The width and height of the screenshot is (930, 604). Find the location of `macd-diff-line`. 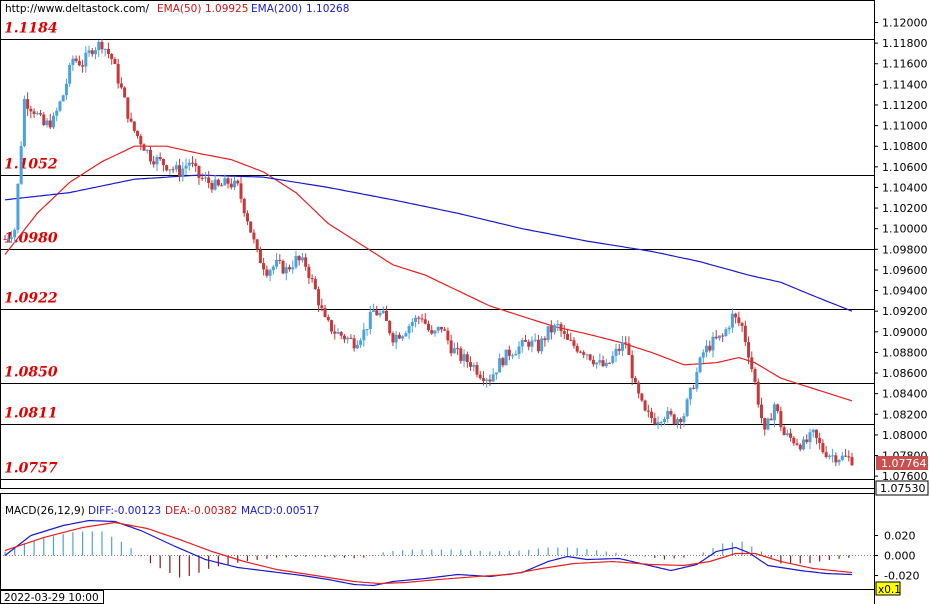

macd-diff-line is located at coordinates (428, 553).